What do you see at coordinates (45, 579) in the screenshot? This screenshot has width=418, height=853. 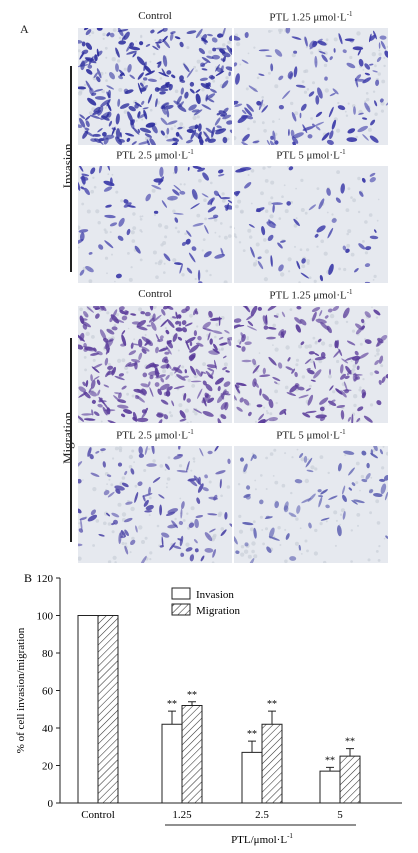 I see `y-tick-label: 120` at bounding box center [45, 579].